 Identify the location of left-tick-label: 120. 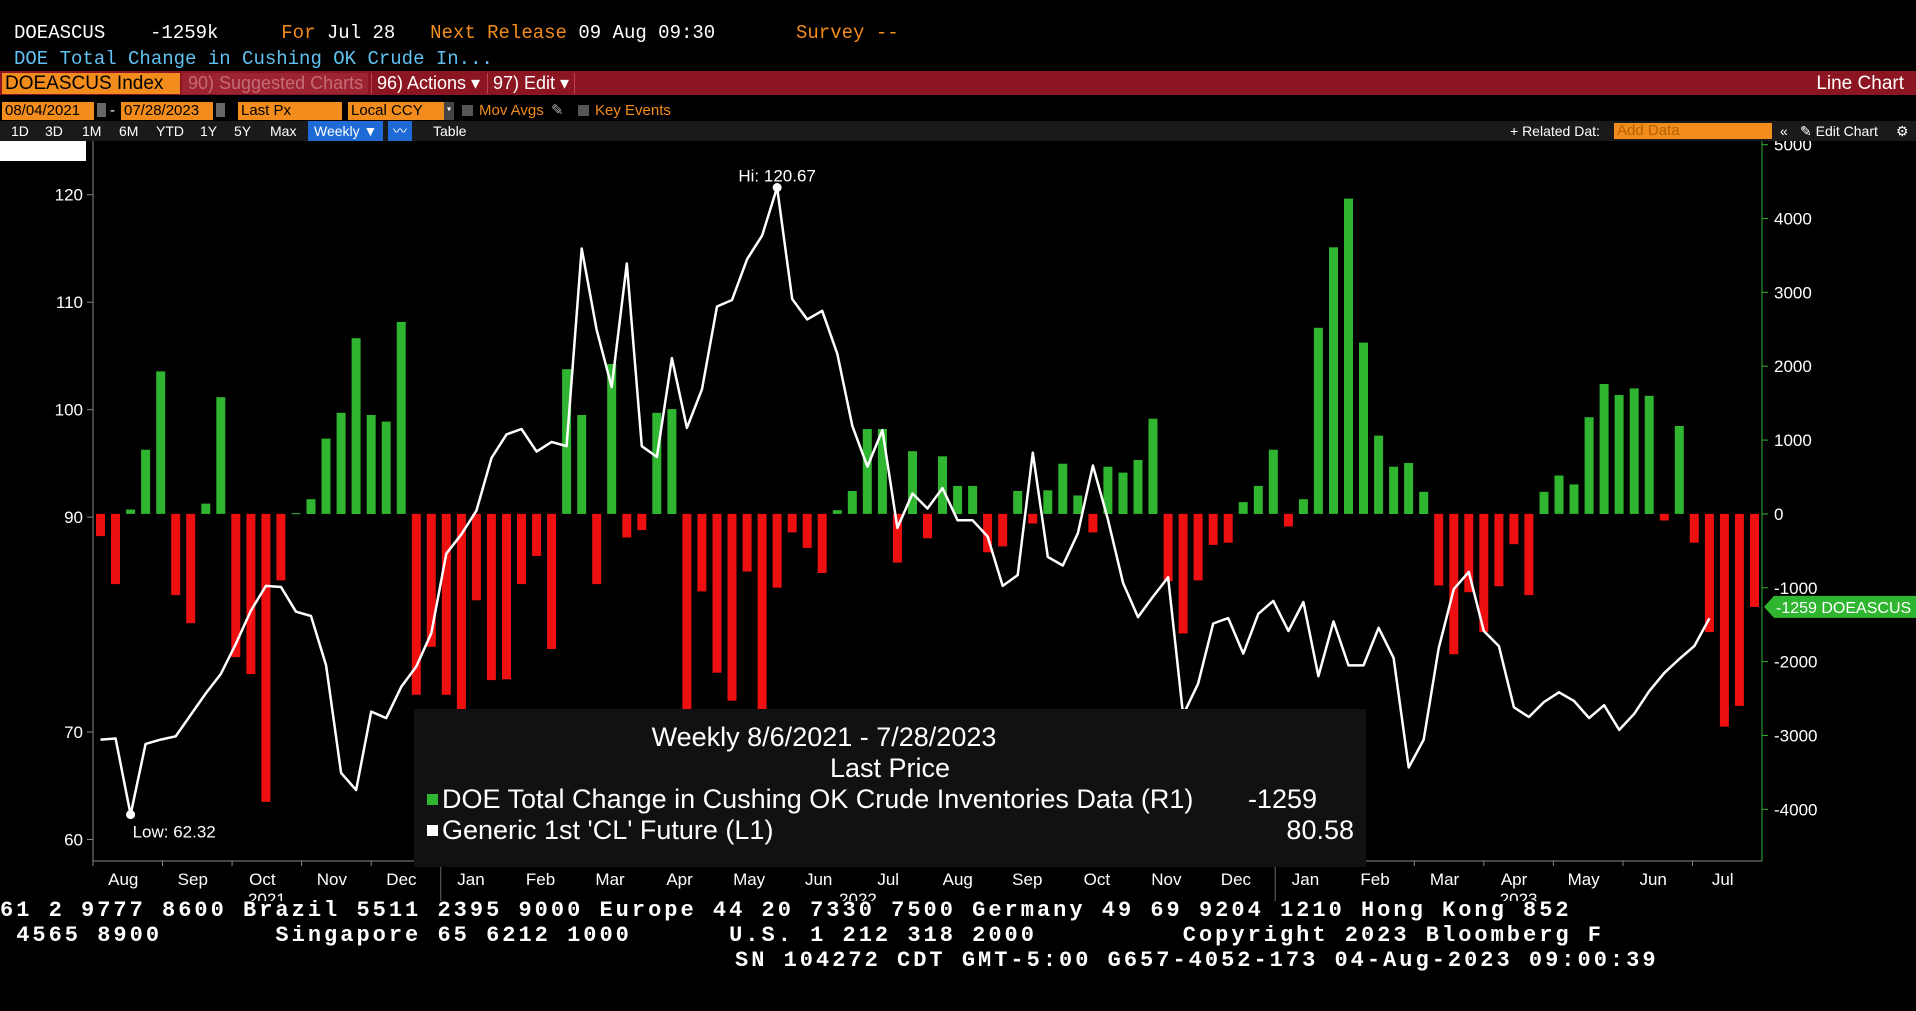
(69, 195).